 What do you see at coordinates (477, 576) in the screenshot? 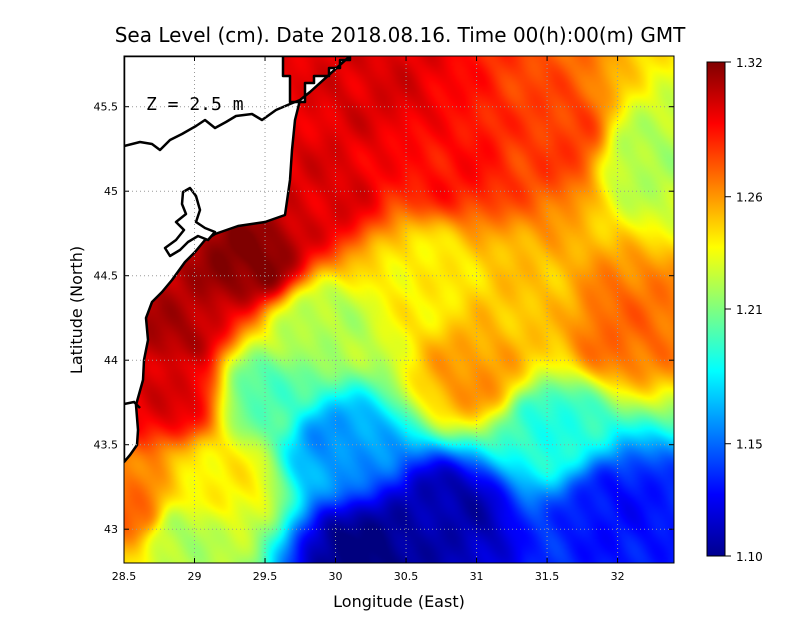
I see `x-tick-label: 31` at bounding box center [477, 576].